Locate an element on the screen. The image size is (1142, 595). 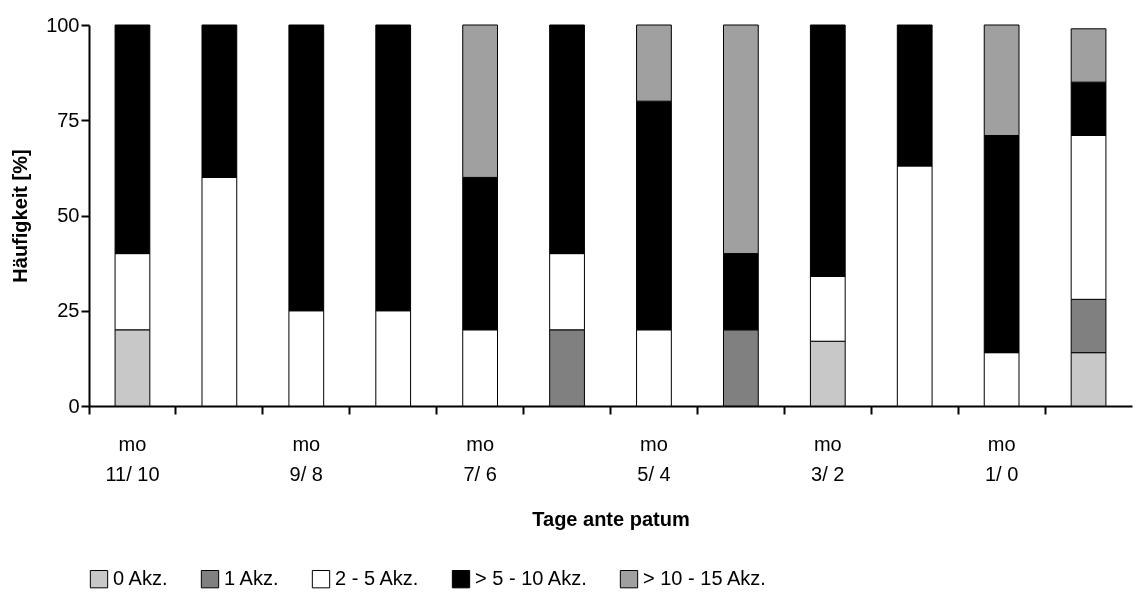
y-tick-label: 0 is located at coordinates (74, 405).